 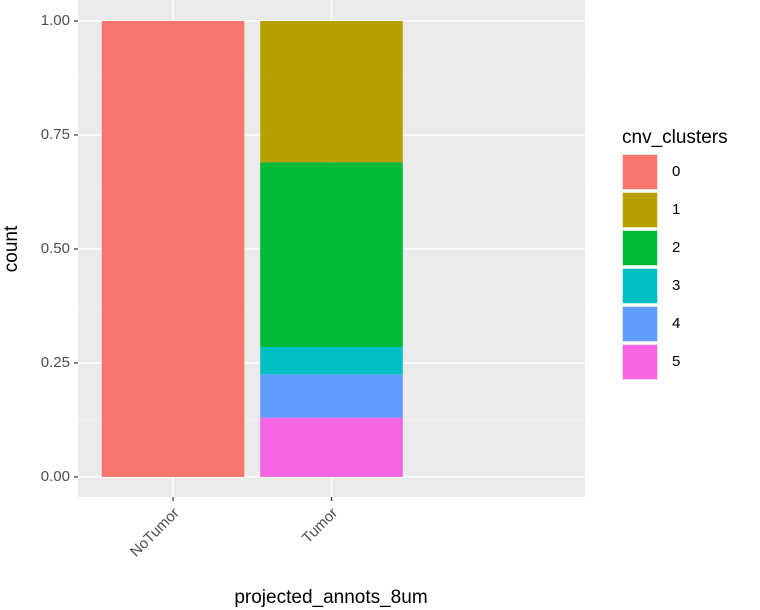 I want to click on x-tick-label: Tumor, so click(x=320, y=526).